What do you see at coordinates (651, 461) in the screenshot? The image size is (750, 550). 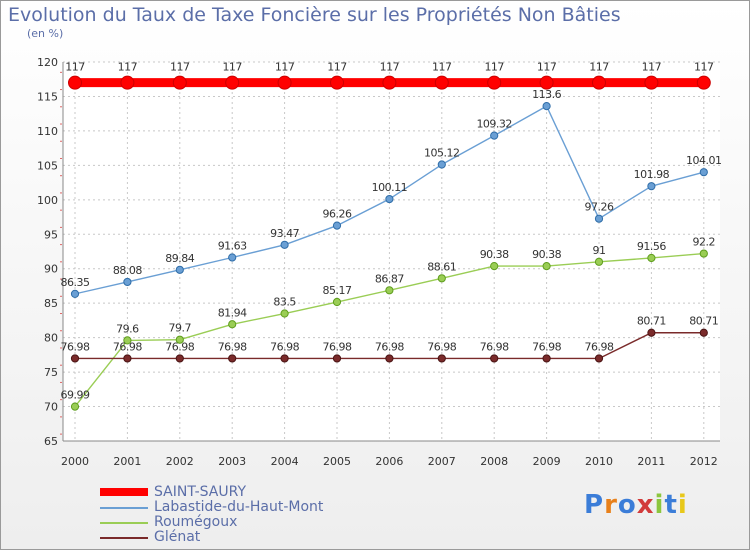 I see `x-tick-label: 2011` at bounding box center [651, 461].